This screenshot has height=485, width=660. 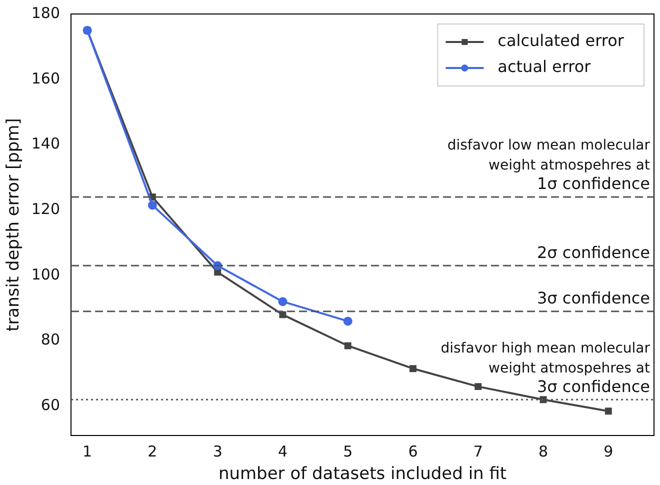 What do you see at coordinates (45, 143) in the screenshot?
I see `y-tick-label: 140` at bounding box center [45, 143].